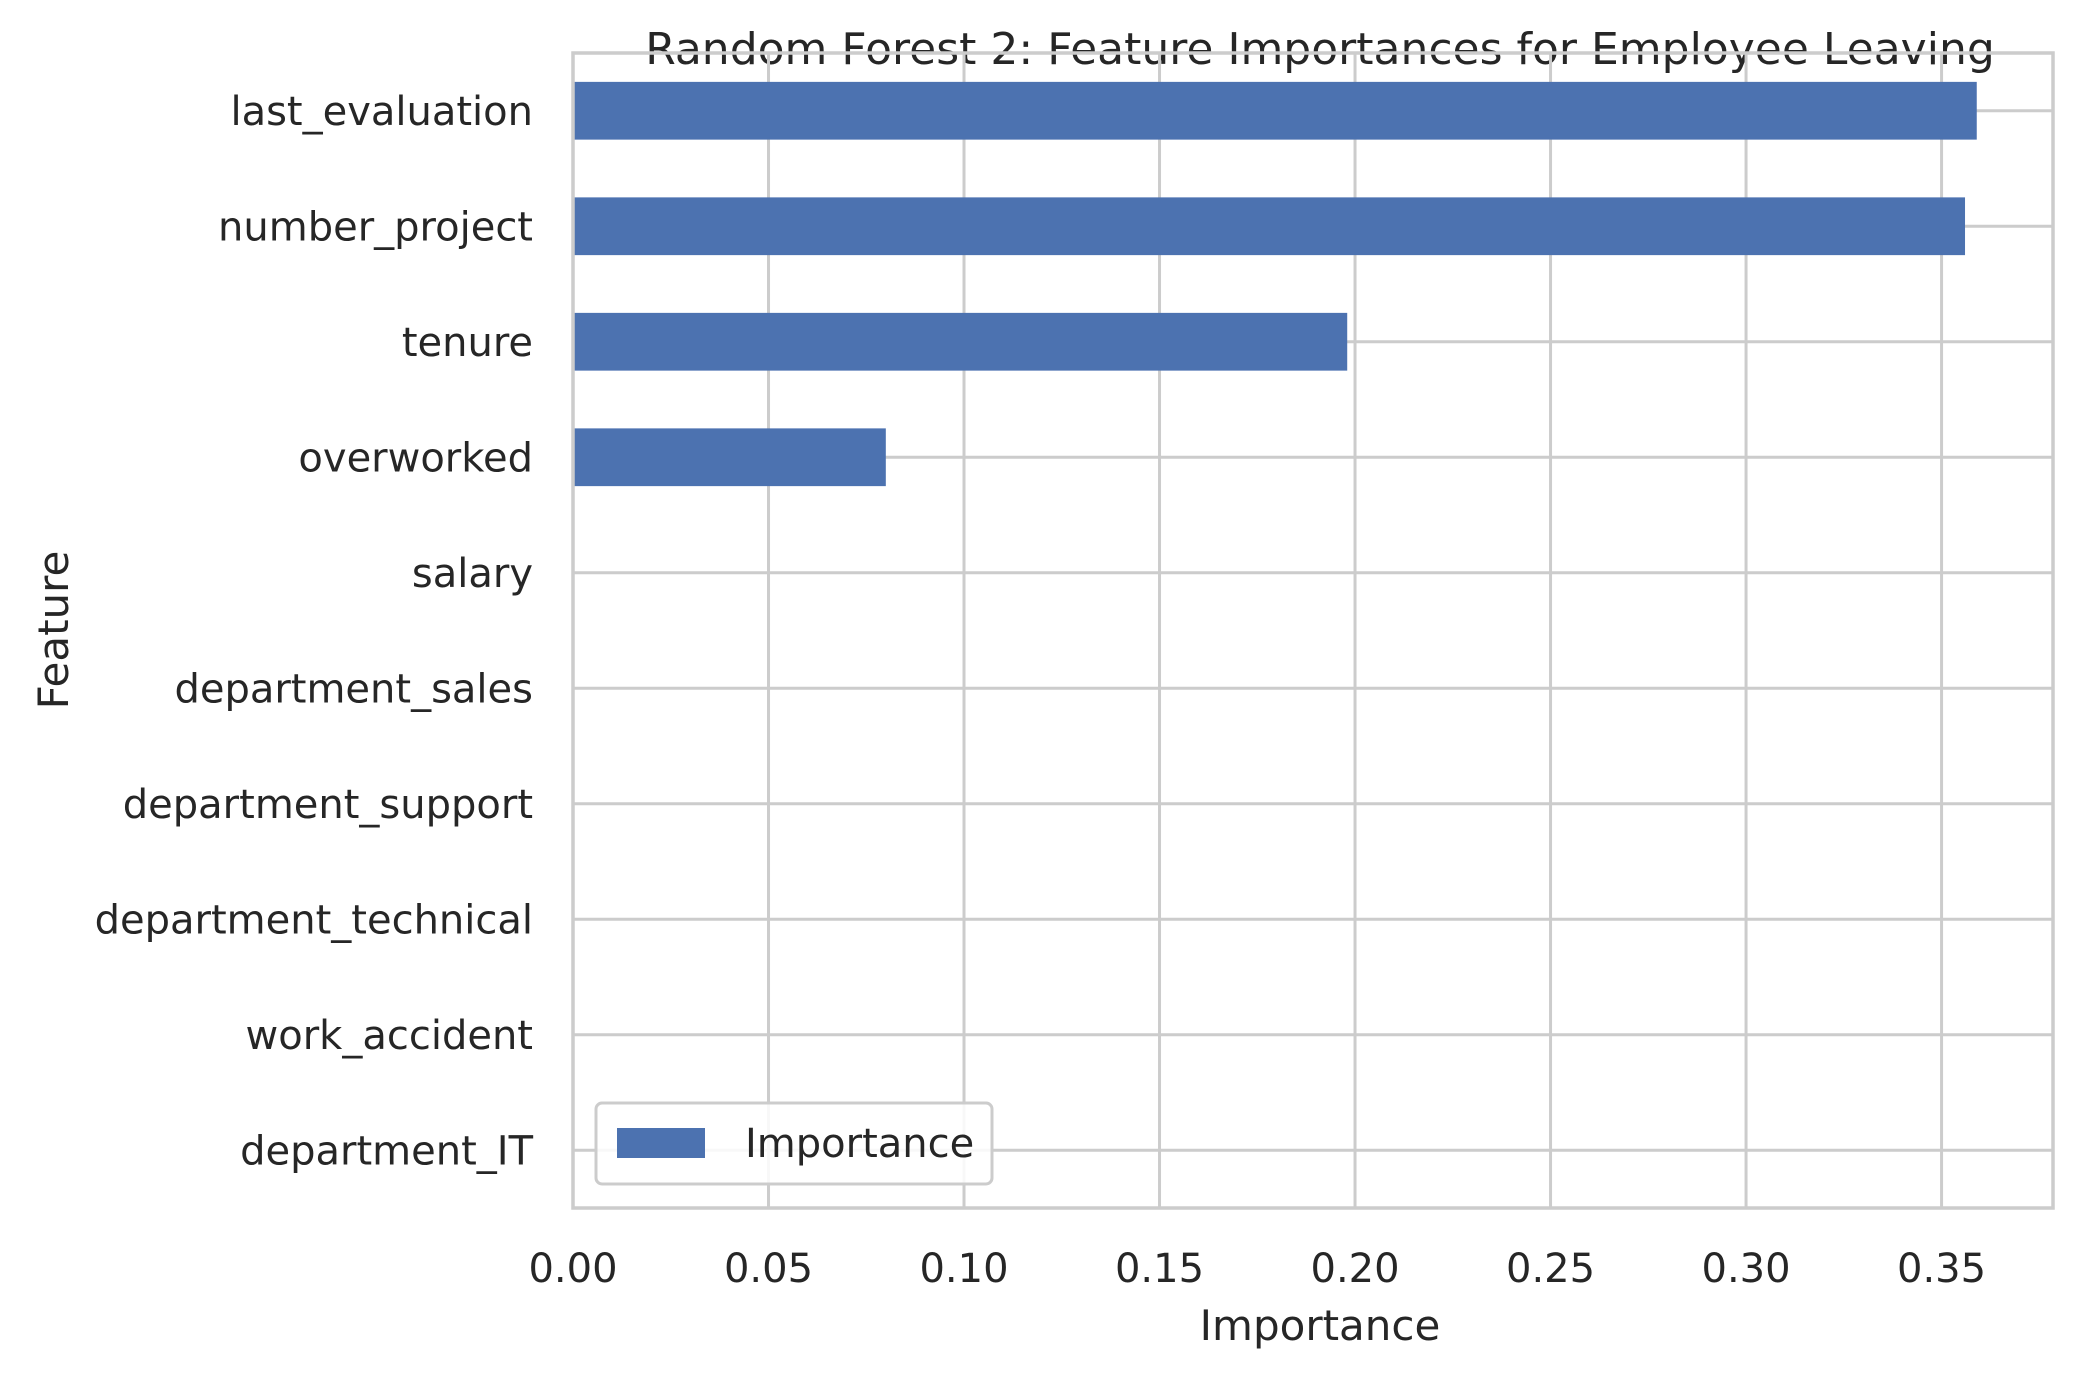 Image resolution: width=2088 pixels, height=1375 pixels. I want to click on legend-box, so click(794, 1143).